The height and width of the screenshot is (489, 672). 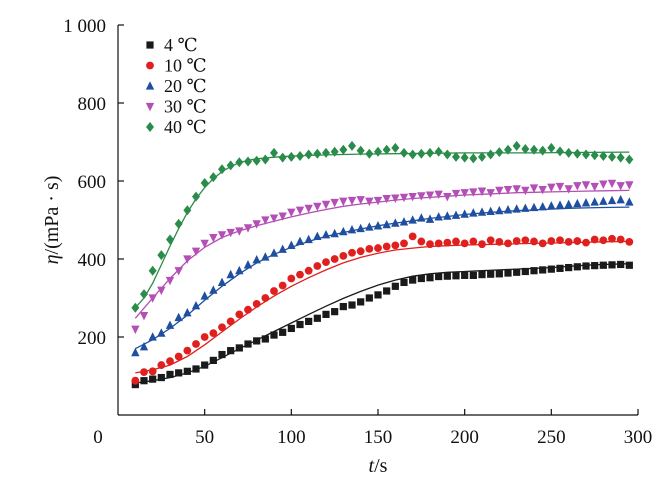 I want to click on x-tick-label: 300, so click(x=638, y=437).